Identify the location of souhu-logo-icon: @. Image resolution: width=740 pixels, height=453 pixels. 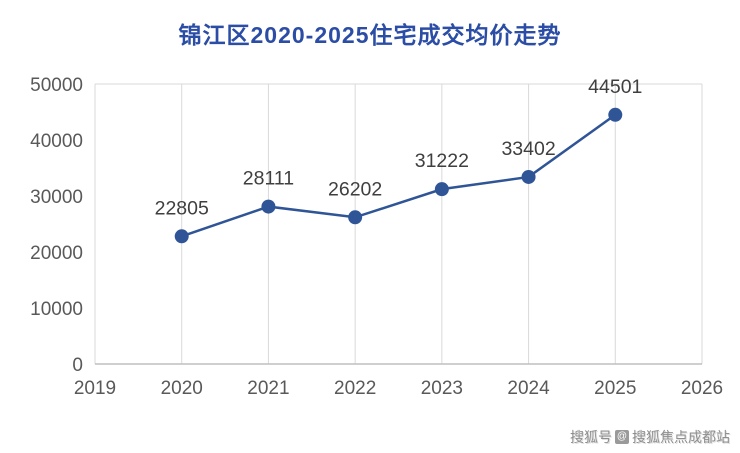
(622, 437).